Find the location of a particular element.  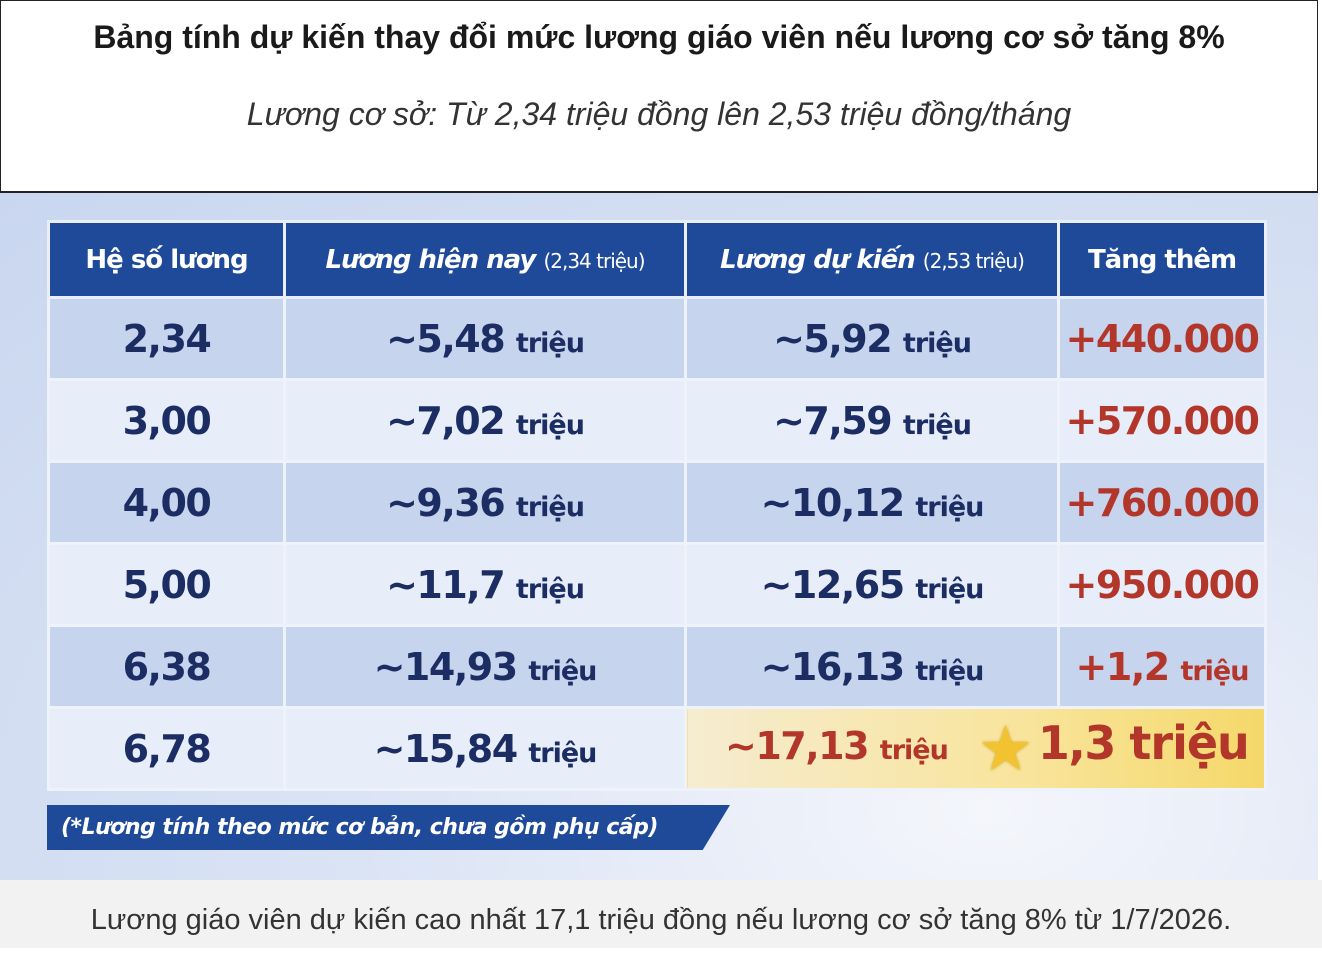

table-row: 2,34 ~5,48 triệu ~5,92 triệu +440.000 is located at coordinates (657, 338).